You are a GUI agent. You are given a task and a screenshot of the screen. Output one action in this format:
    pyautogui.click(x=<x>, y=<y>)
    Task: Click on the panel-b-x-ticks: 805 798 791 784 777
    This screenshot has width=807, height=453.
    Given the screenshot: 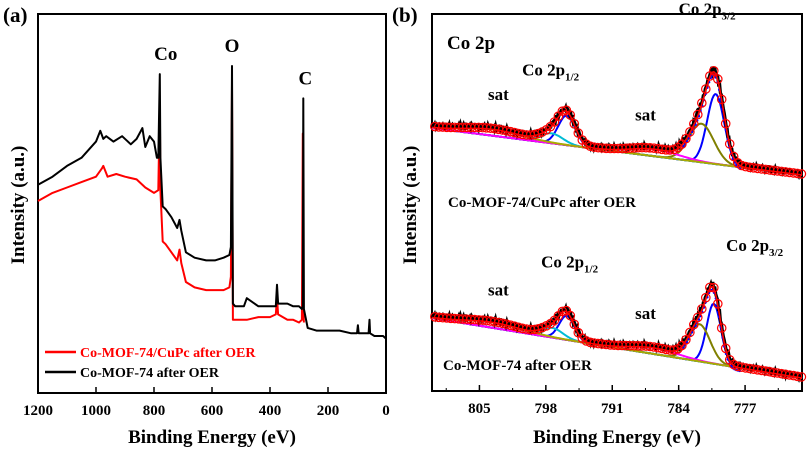 What is the action you would take?
    pyautogui.click(x=612, y=401)
    